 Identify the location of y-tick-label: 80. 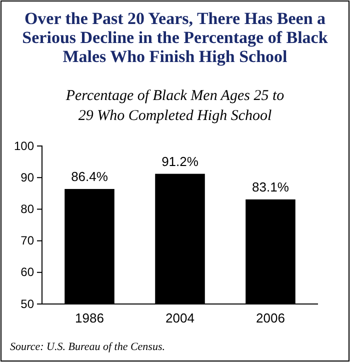
(27, 209).